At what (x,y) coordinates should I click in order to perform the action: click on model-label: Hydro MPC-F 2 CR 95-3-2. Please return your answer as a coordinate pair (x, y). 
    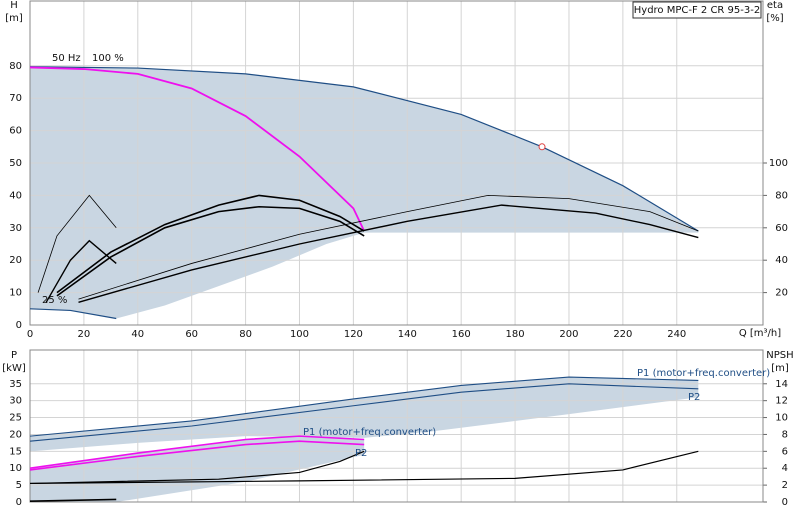
    Looking at the image, I should click on (697, 10).